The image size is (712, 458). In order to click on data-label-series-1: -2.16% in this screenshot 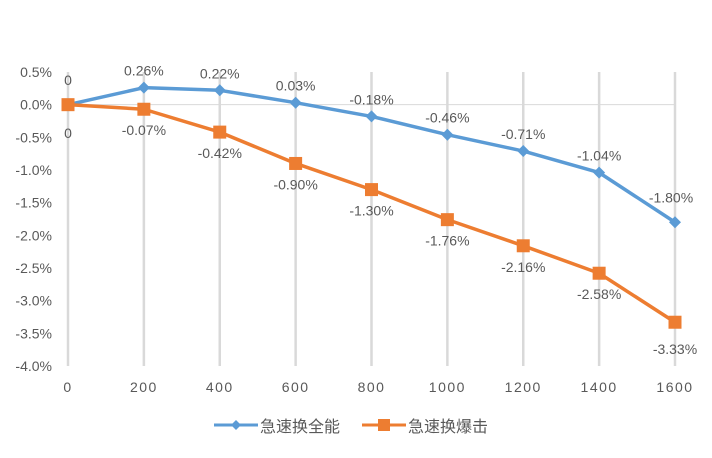, I will do `click(523, 267)`.